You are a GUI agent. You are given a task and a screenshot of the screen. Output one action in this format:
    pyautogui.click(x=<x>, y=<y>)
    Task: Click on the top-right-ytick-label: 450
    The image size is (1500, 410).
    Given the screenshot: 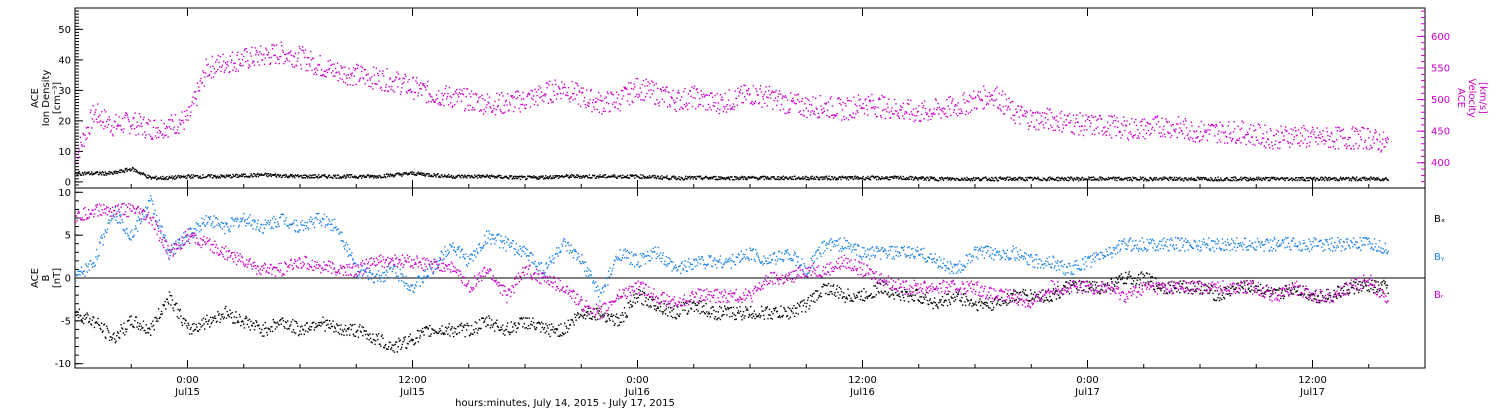 What is the action you would take?
    pyautogui.click(x=1440, y=132)
    